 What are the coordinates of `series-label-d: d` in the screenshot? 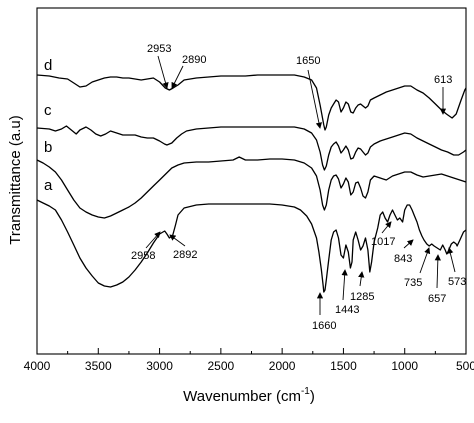 It's located at (48, 65).